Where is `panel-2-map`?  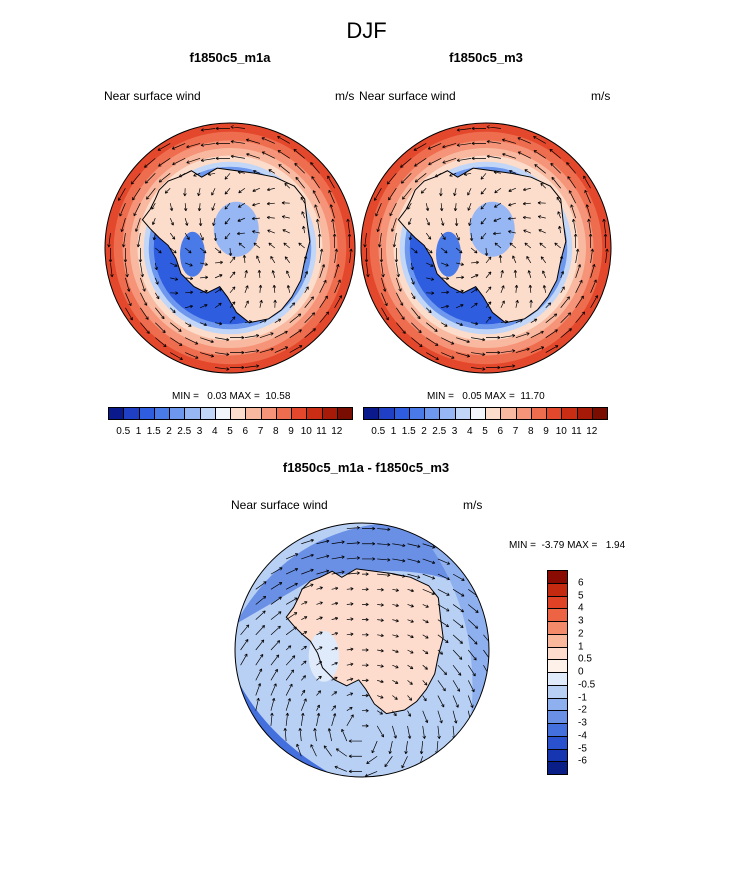 panel-2-map is located at coordinates (486, 248).